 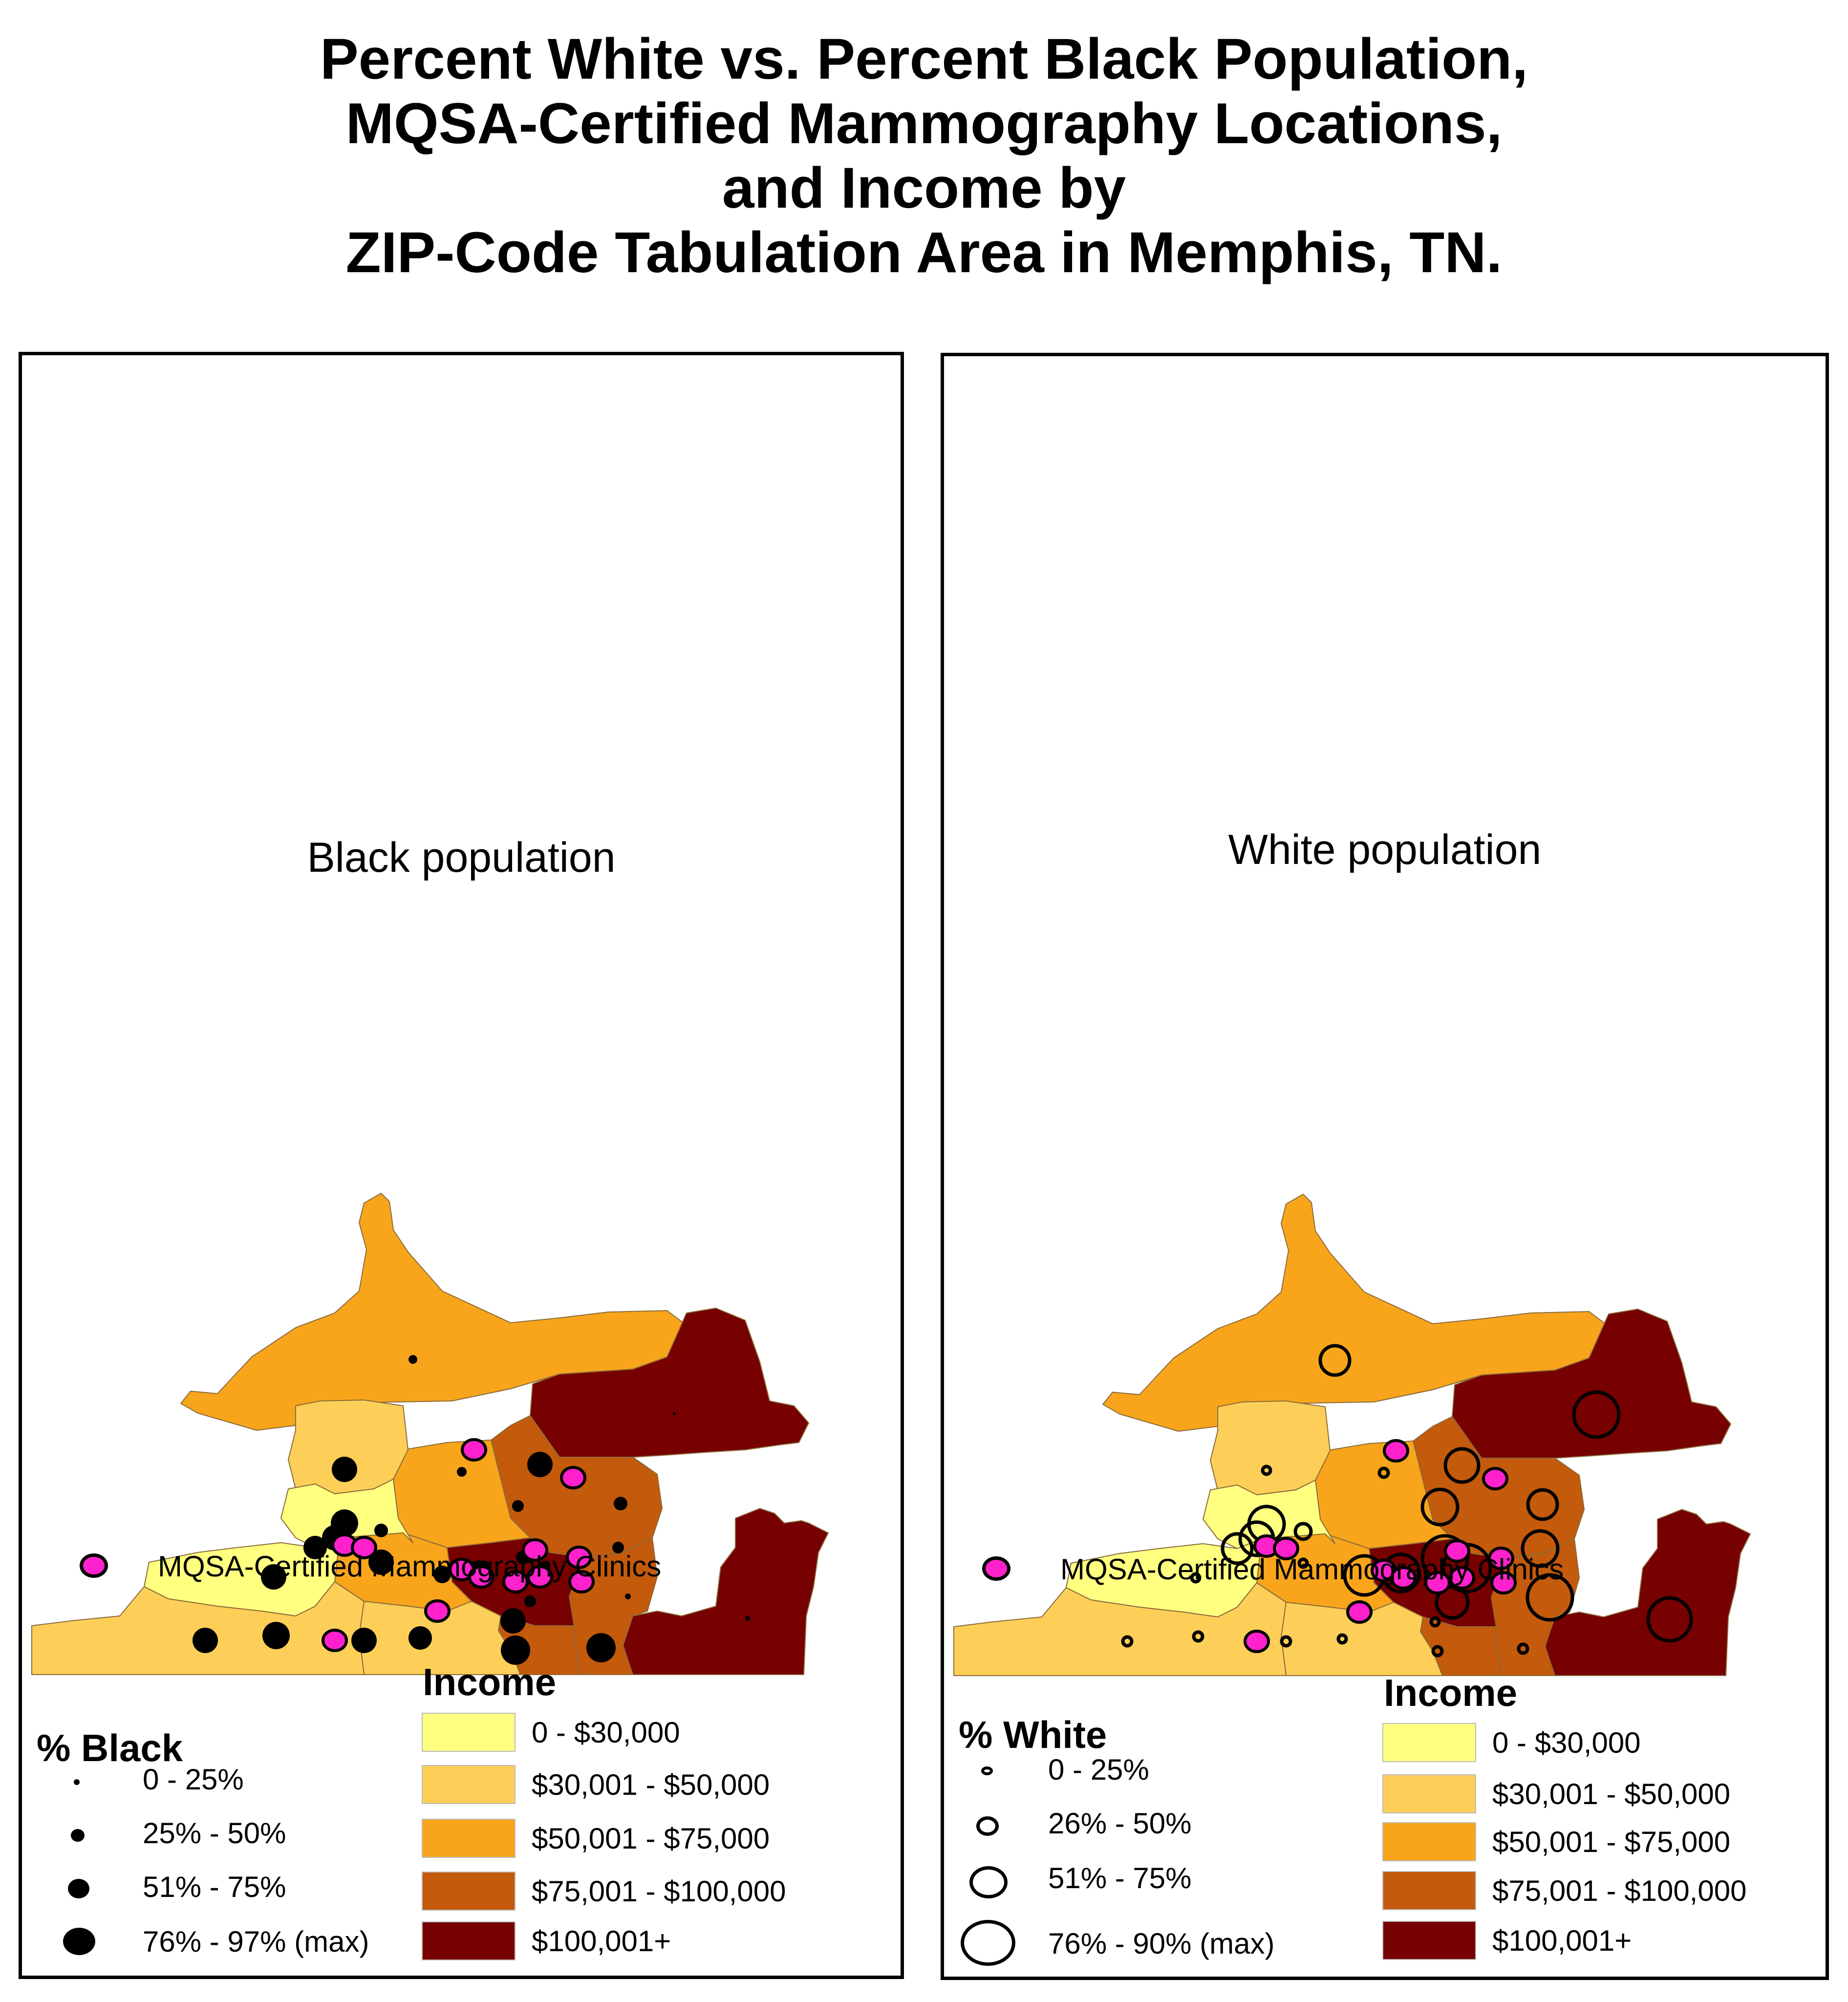 What do you see at coordinates (1352, 1435) in the screenshot?
I see `white-population-map` at bounding box center [1352, 1435].